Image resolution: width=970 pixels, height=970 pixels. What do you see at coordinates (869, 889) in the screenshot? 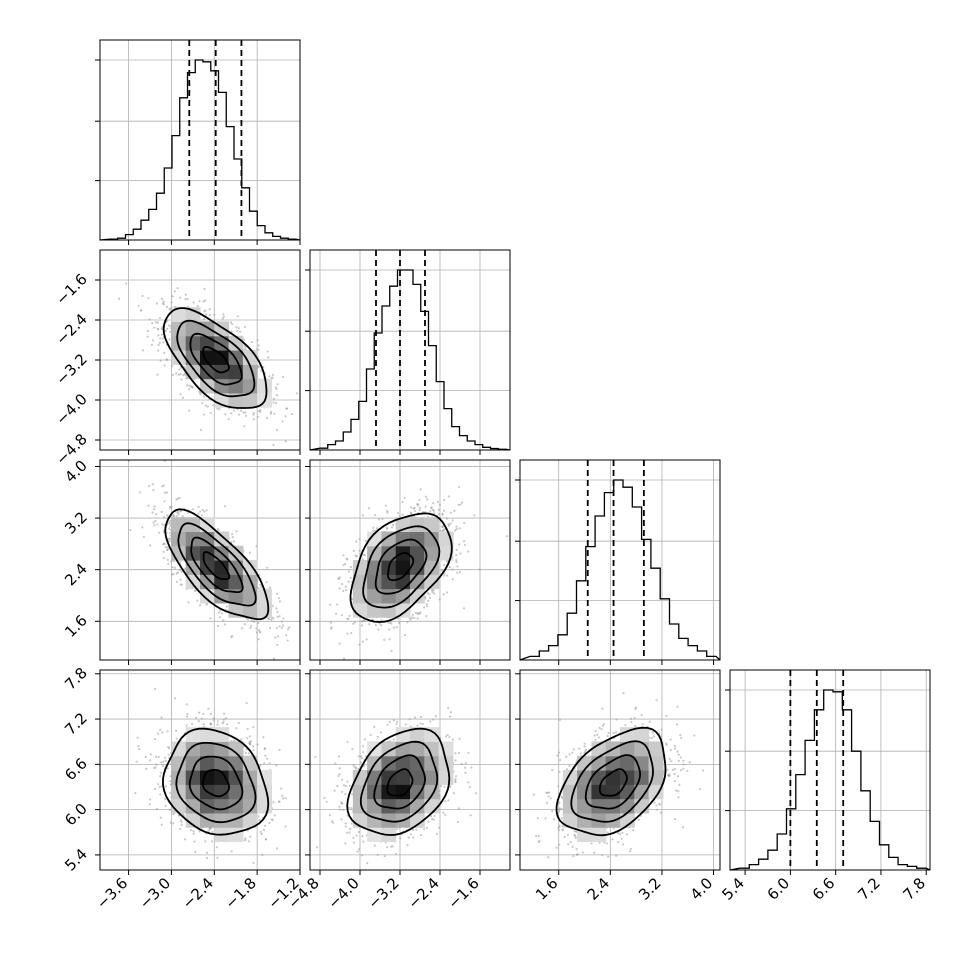
I see `x-tick-label: 7.2` at bounding box center [869, 889].